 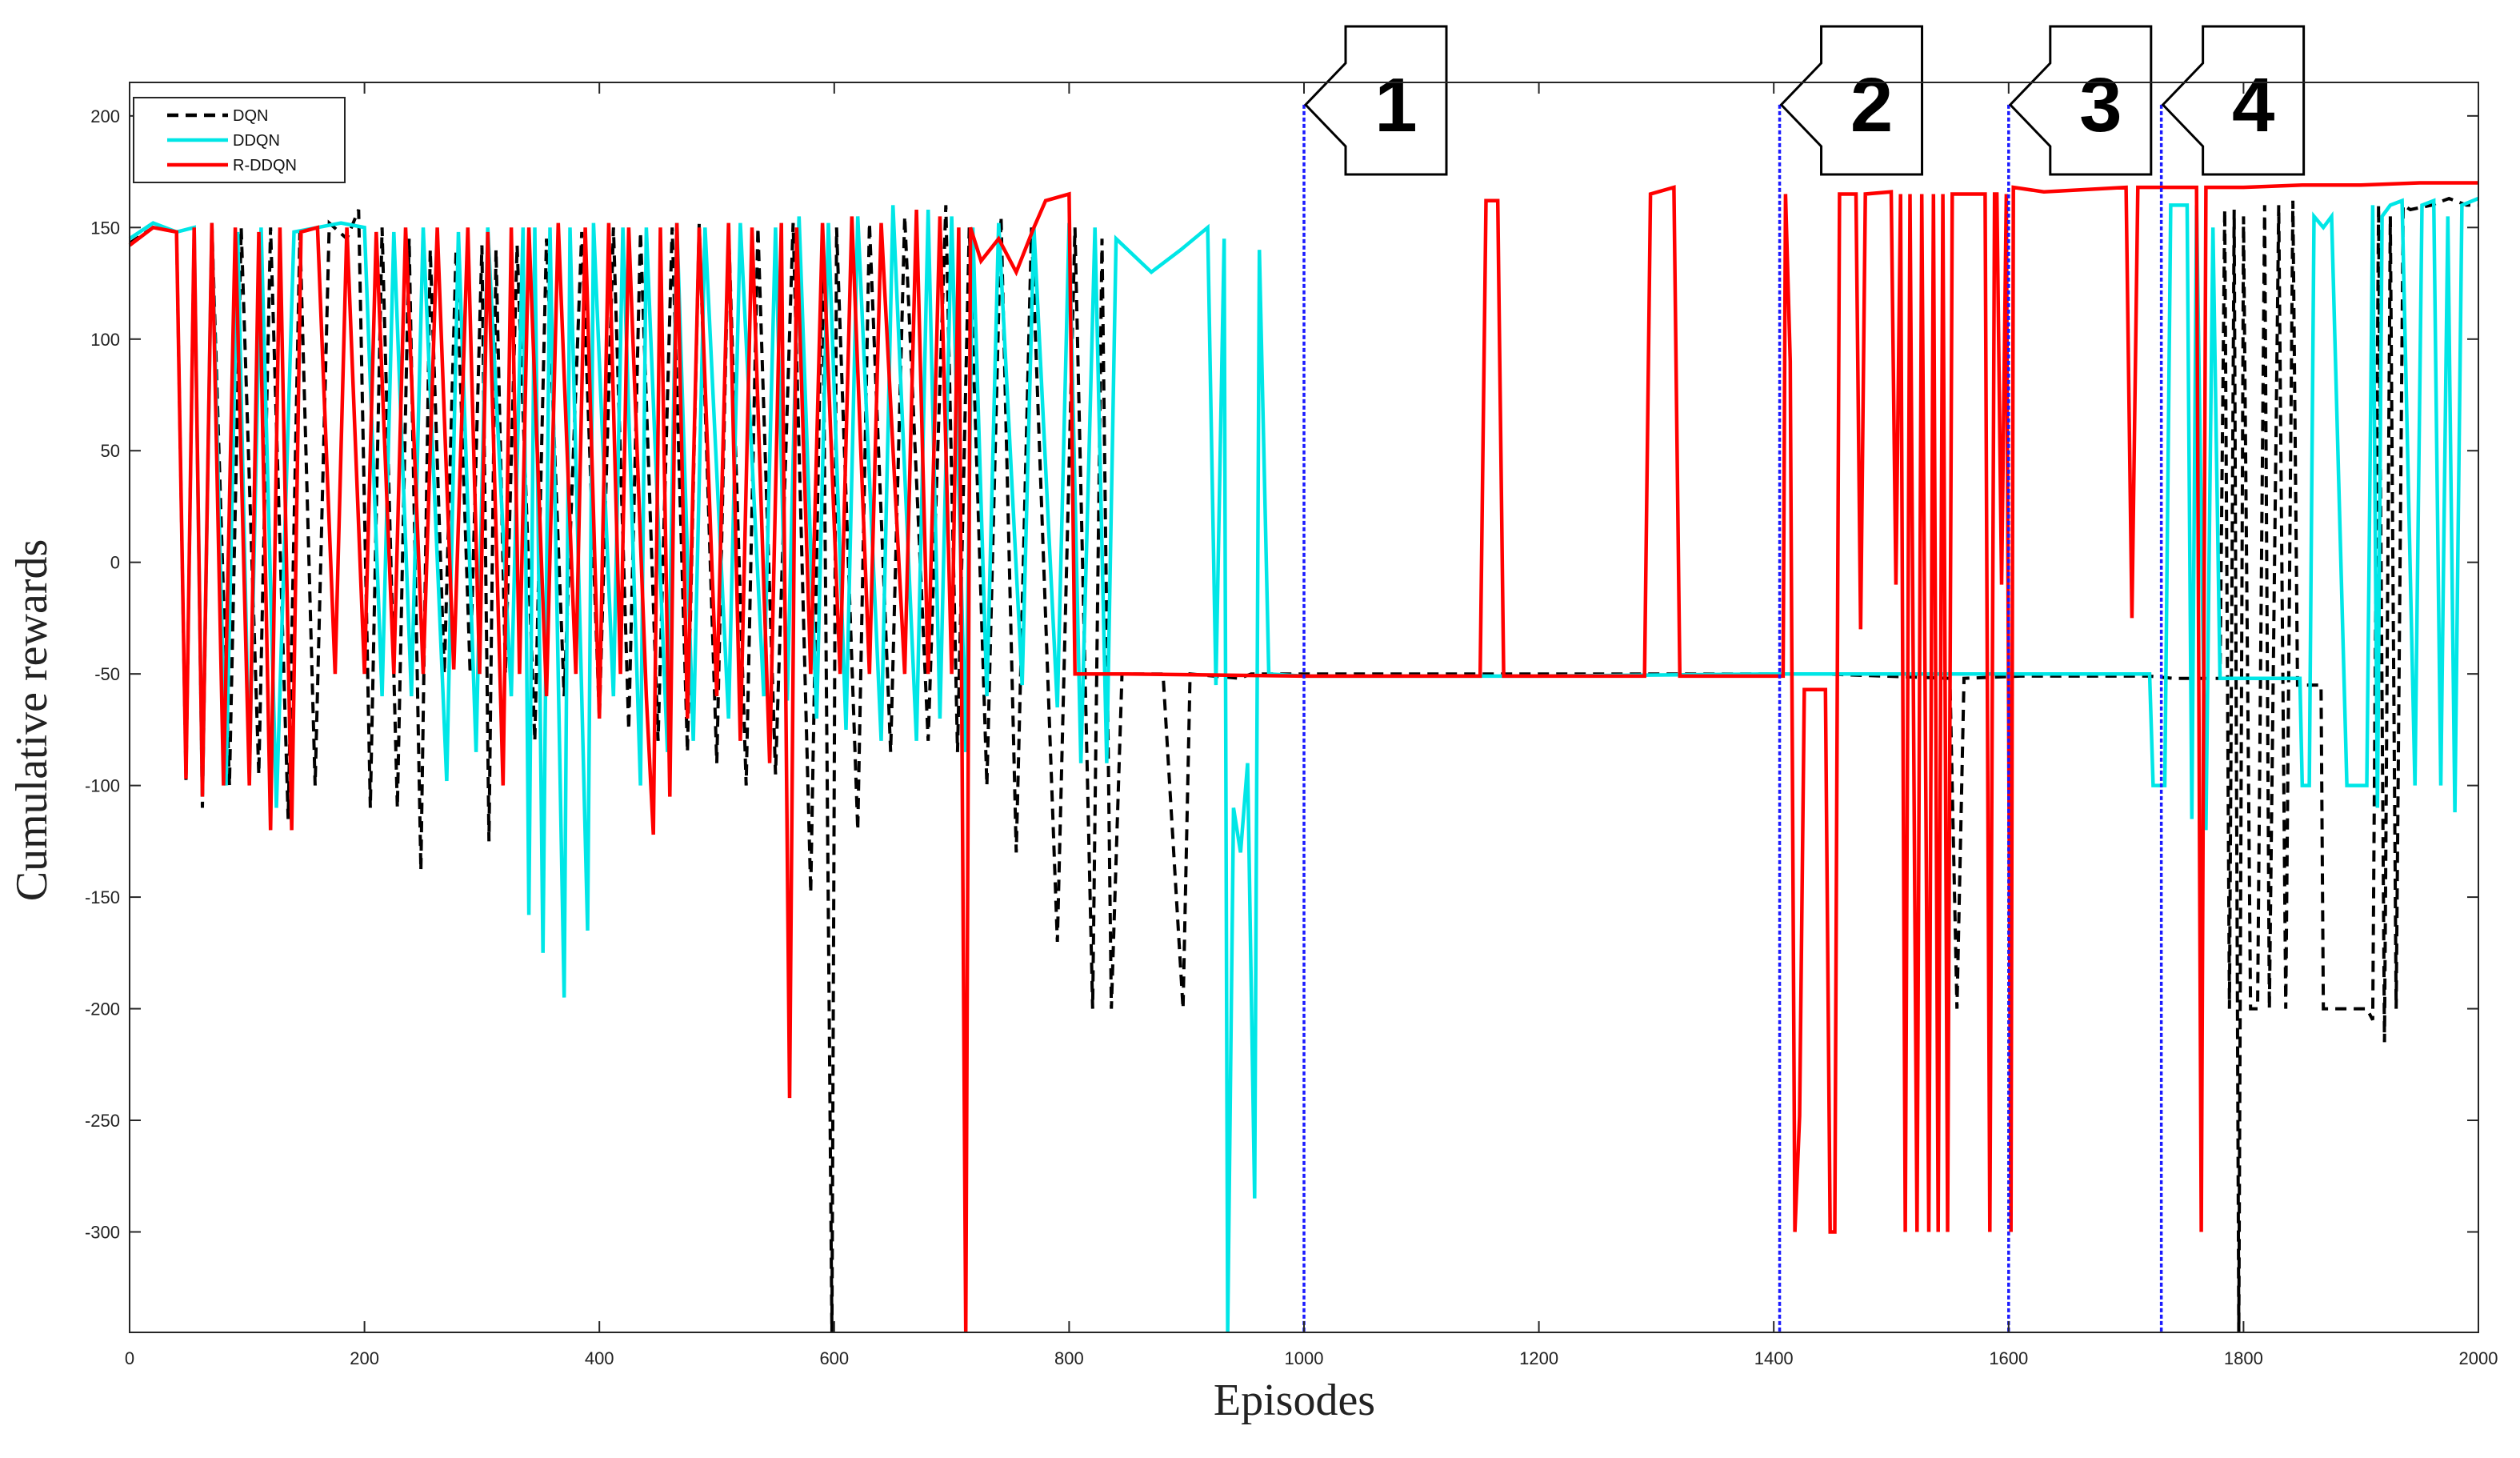 I want to click on x-tick-label: 1200, so click(x=1538, y=1358).